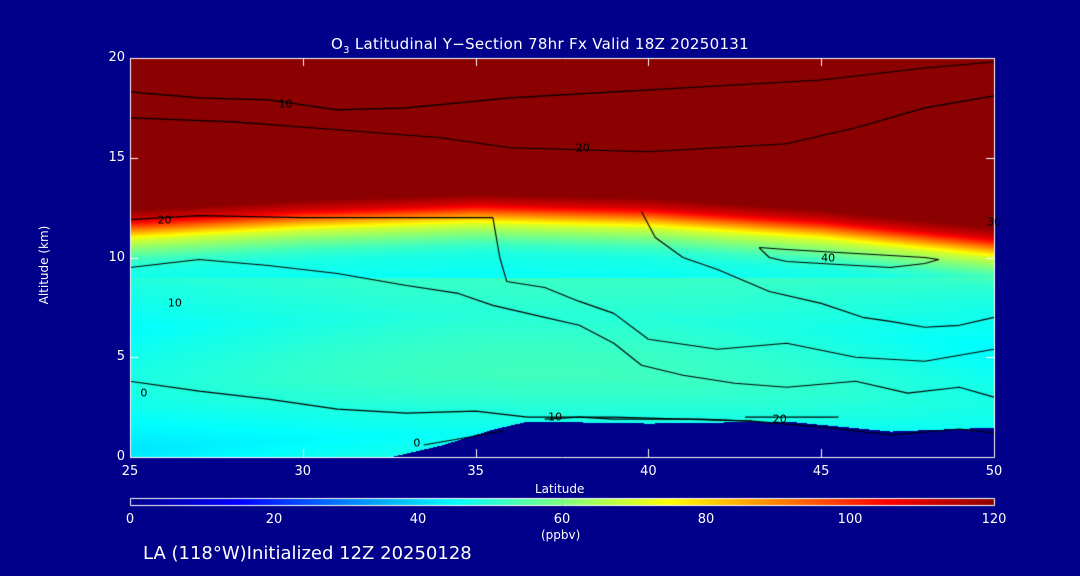 Image resolution: width=1080 pixels, height=576 pixels. Describe the element at coordinates (130, 471) in the screenshot. I see `x-tick-label: 25` at that location.